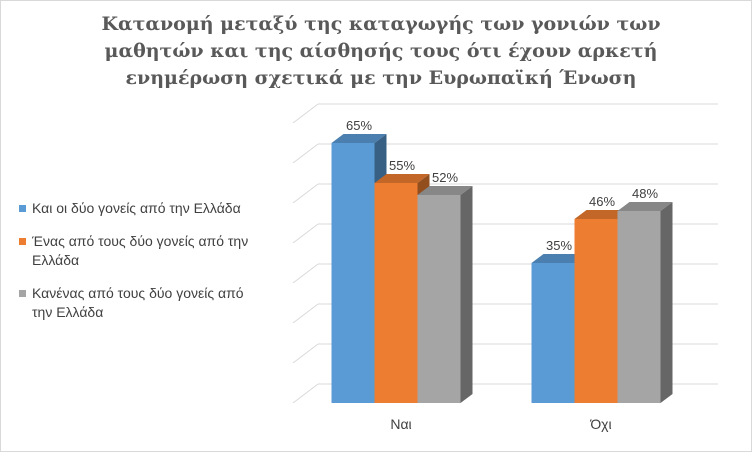  Describe the element at coordinates (602, 201) in the screenshot. I see `data-label: 46%` at that location.